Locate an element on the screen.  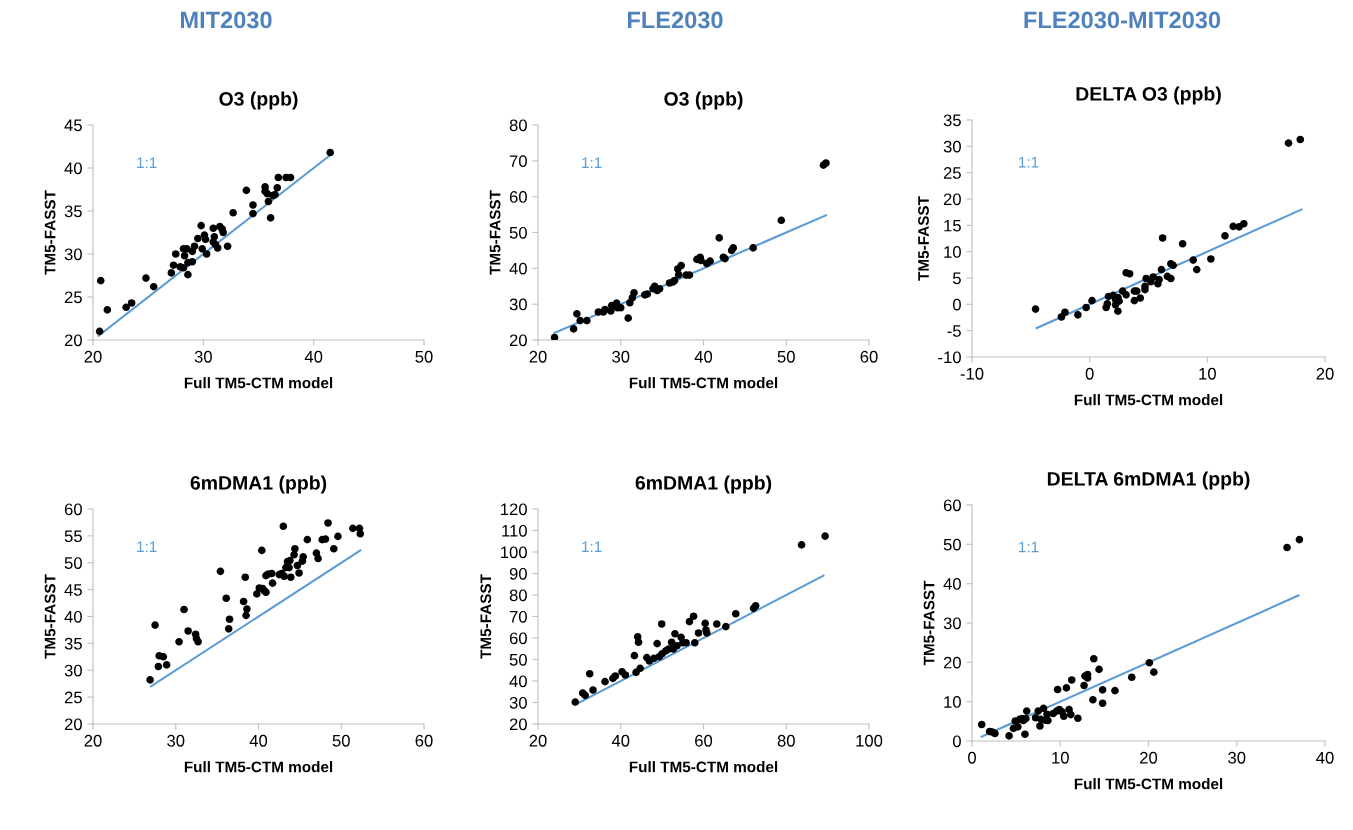
x-tick-label: 100 is located at coordinates (869, 740).